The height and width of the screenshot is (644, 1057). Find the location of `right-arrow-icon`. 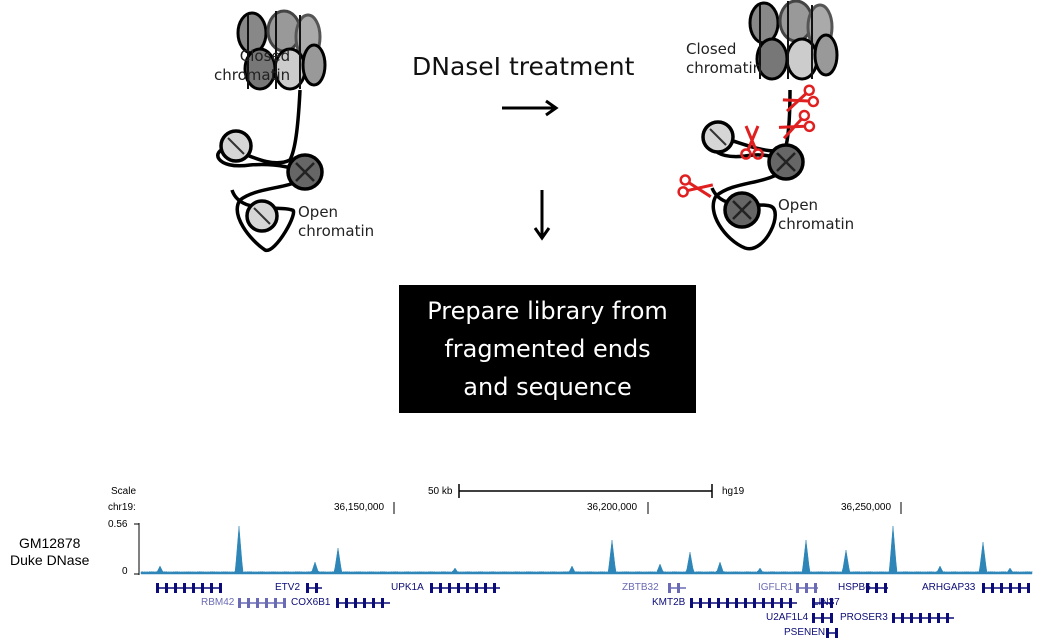

right-arrow-icon is located at coordinates (530, 108).